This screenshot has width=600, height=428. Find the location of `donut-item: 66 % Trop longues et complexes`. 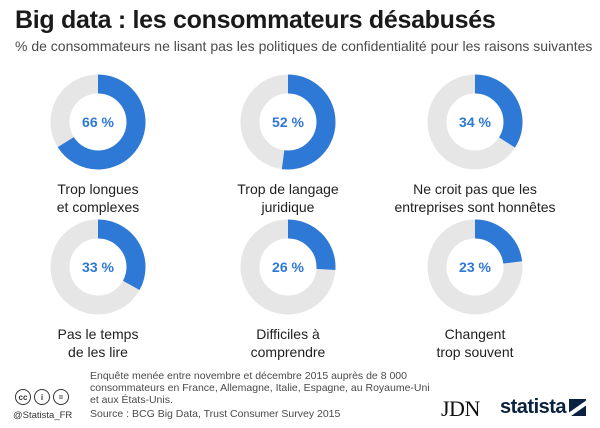

donut-item: 66 % Trop longues et complexes is located at coordinates (98, 144).